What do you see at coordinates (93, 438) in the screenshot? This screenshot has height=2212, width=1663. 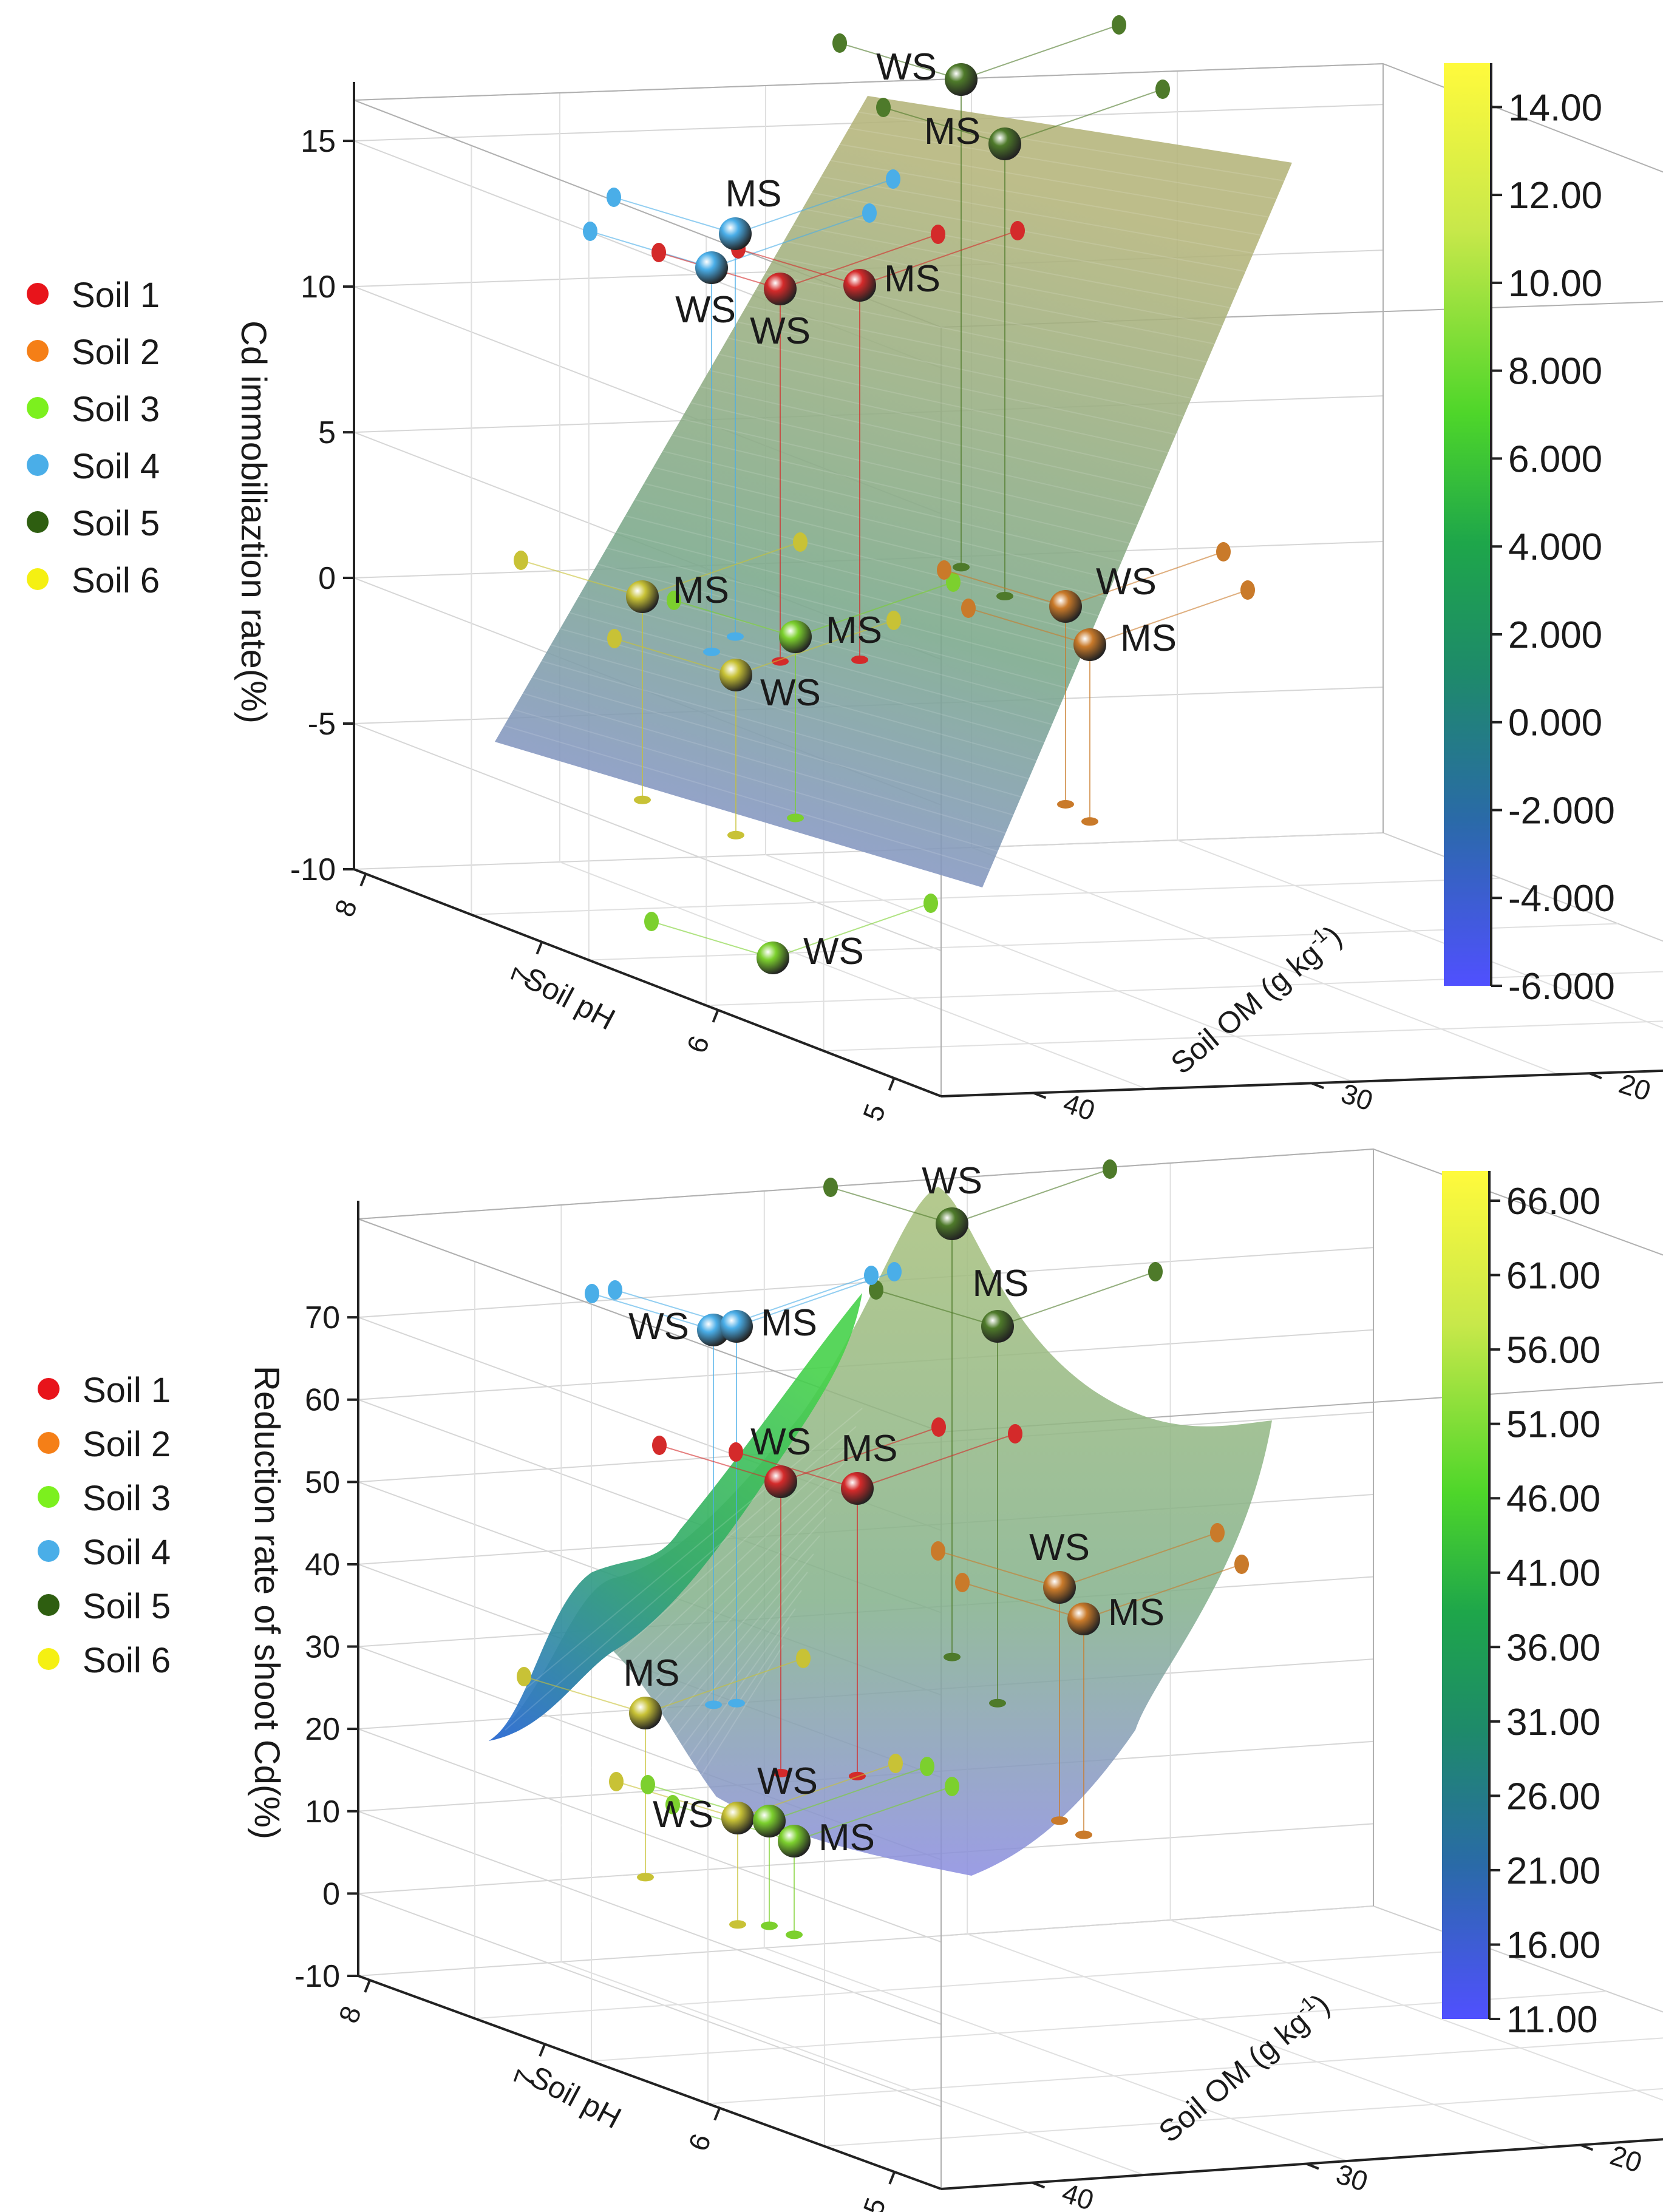 I see `legend-top: Soil 1 Soil 2 Soil 3 Soil 4 Soil 5 Soil 6` at bounding box center [93, 438].